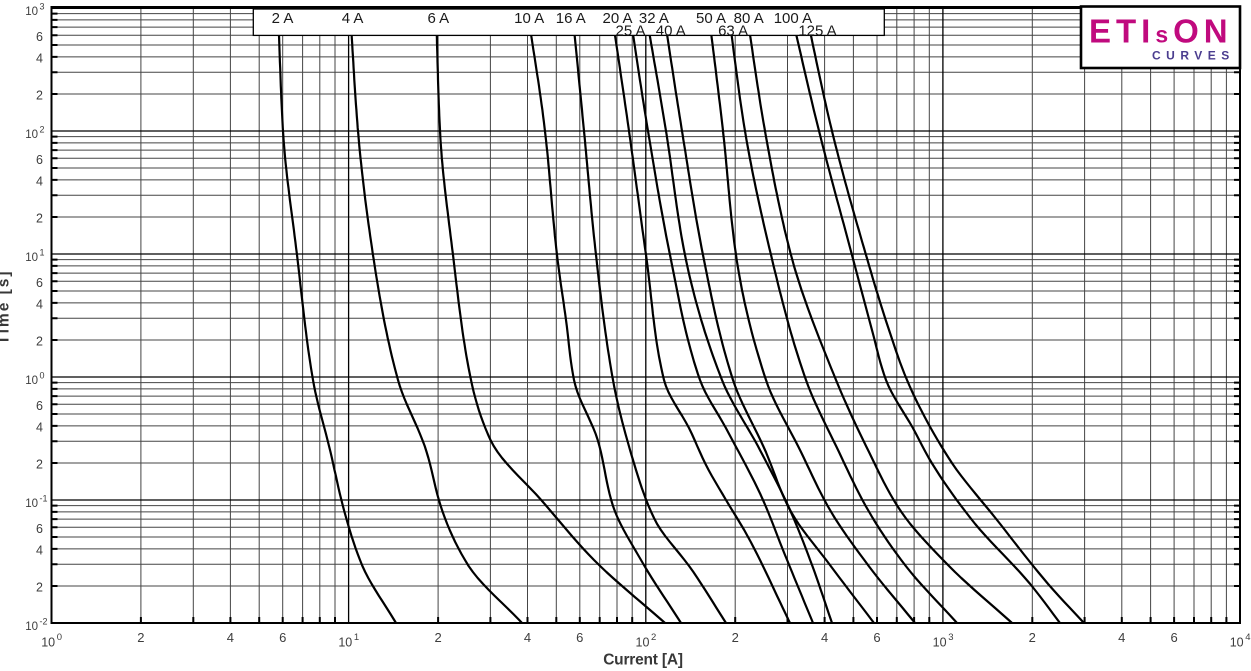  What do you see at coordinates (283, 18) in the screenshot?
I see `svg-text: 2 A` at bounding box center [283, 18].